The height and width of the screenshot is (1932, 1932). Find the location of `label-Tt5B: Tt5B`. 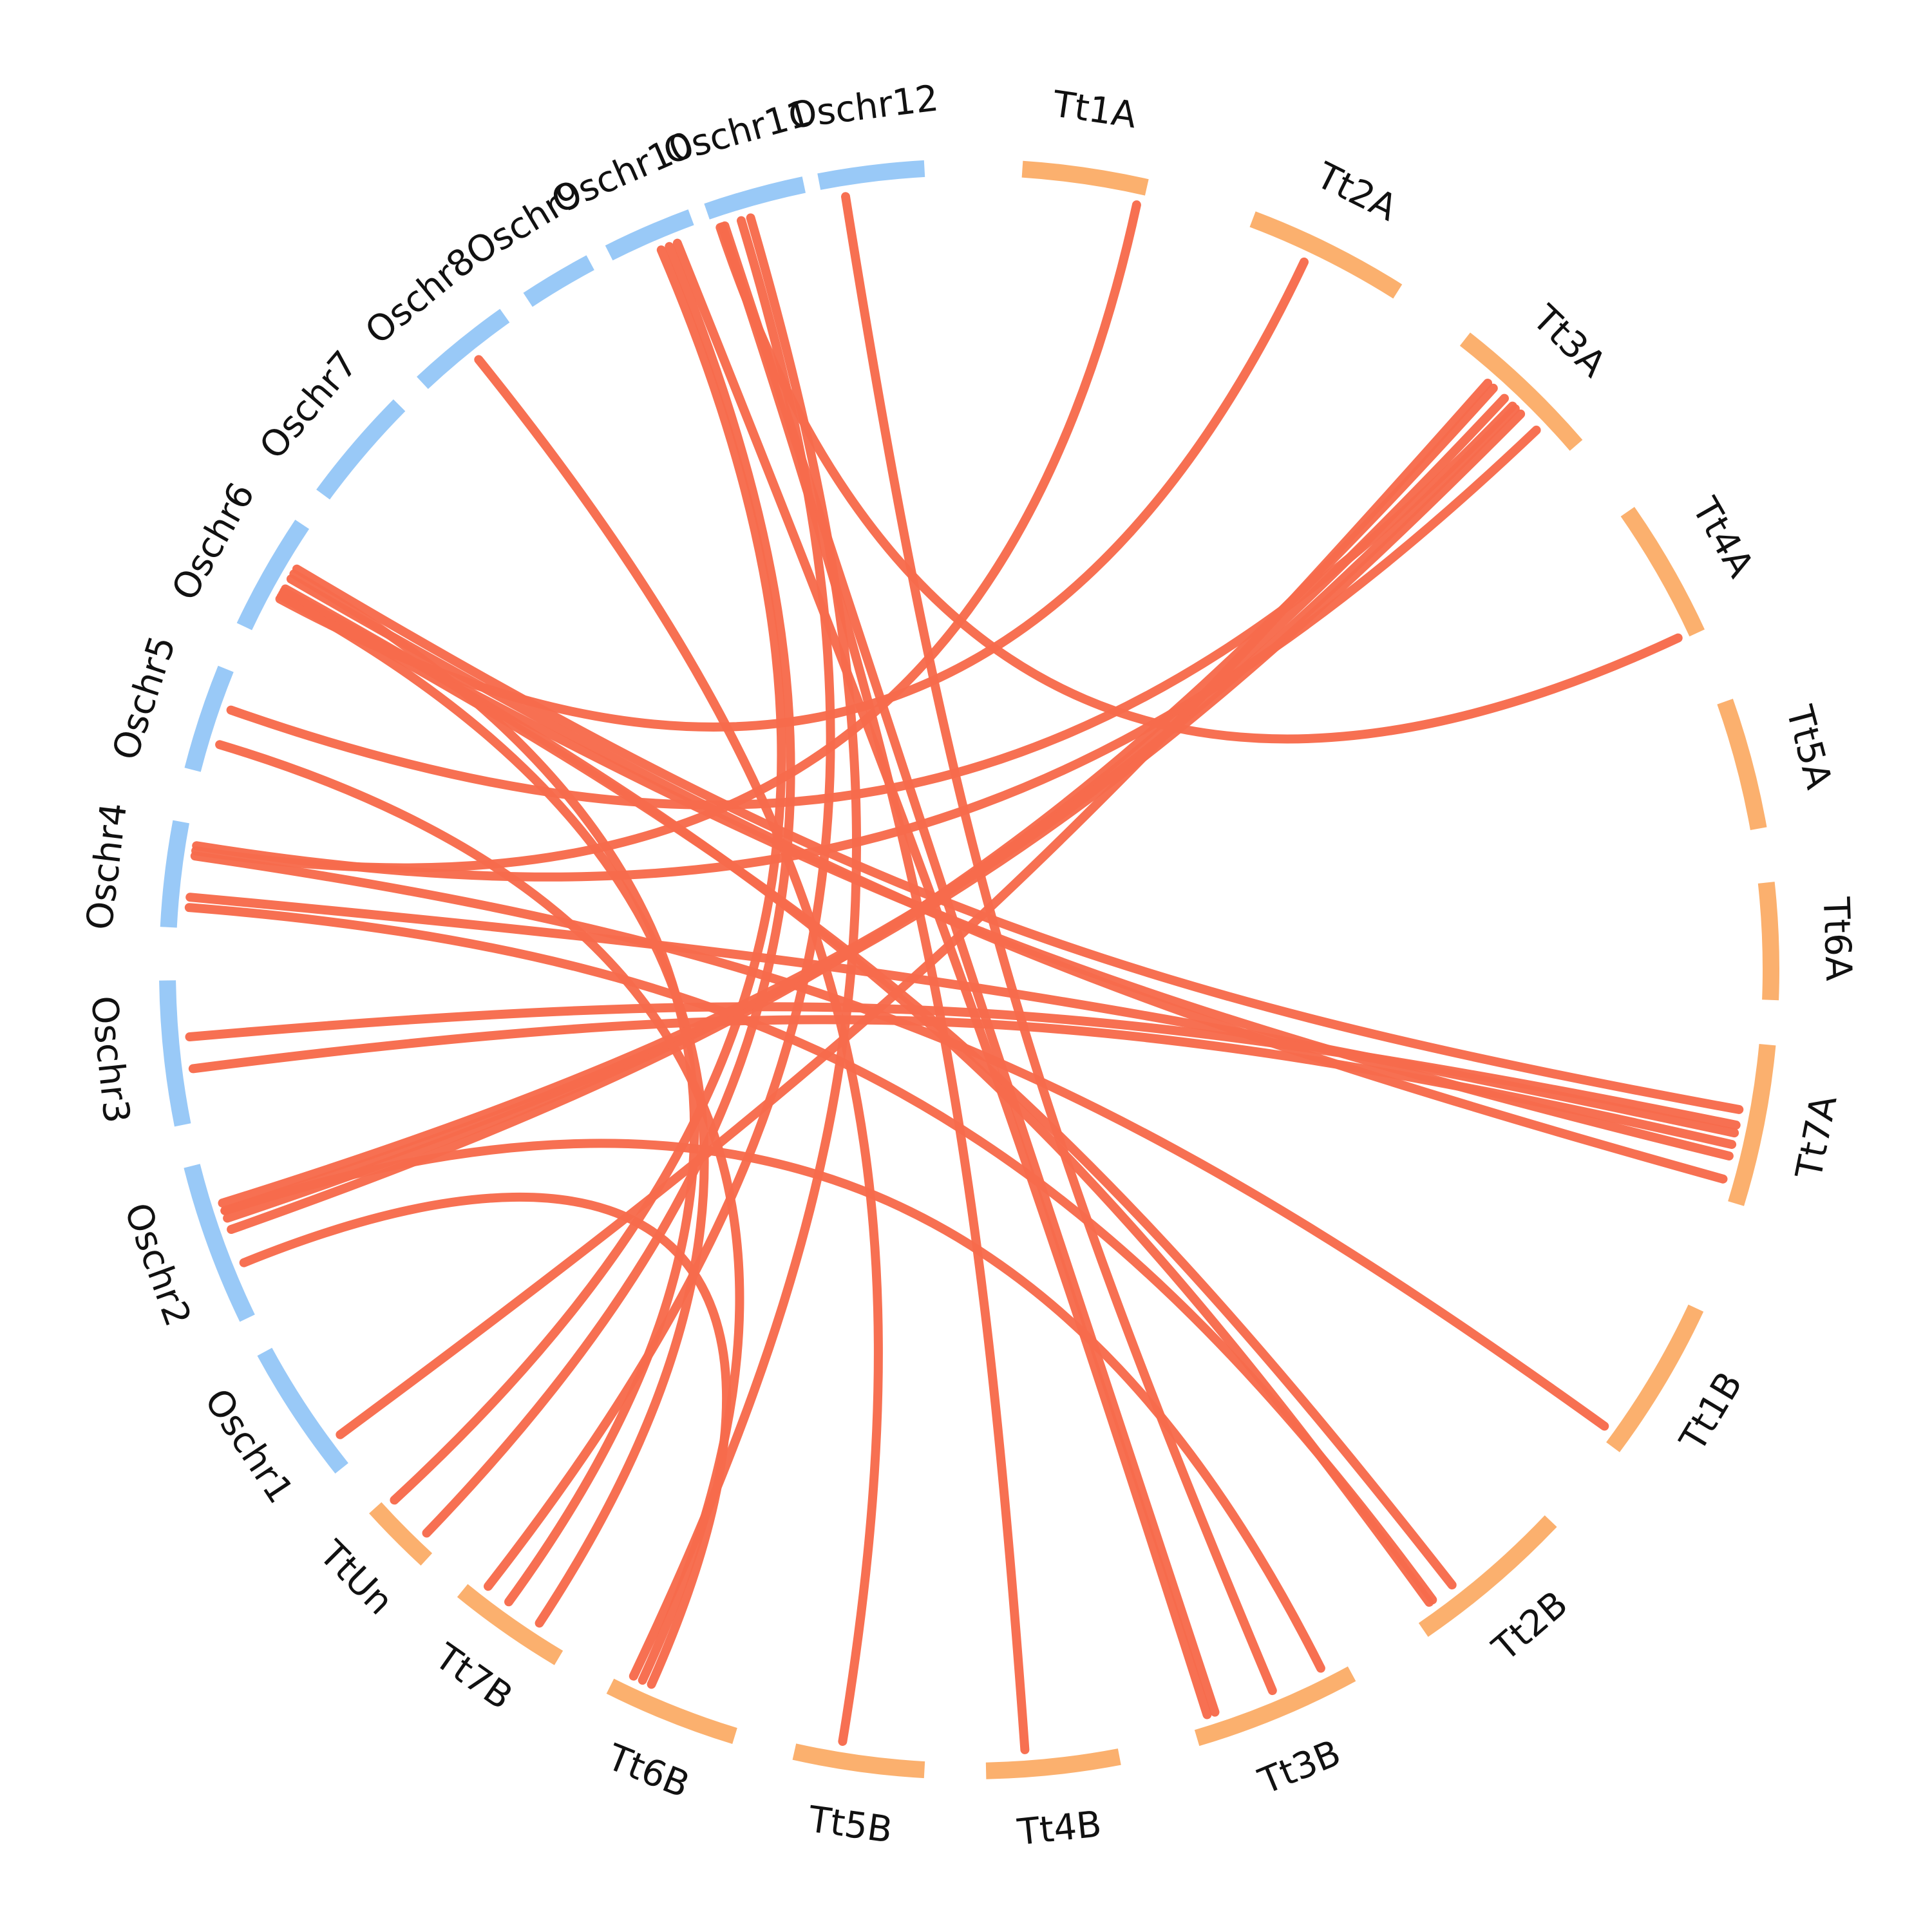

label-Tt5B: Tt5B is located at coordinates (850, 1826).